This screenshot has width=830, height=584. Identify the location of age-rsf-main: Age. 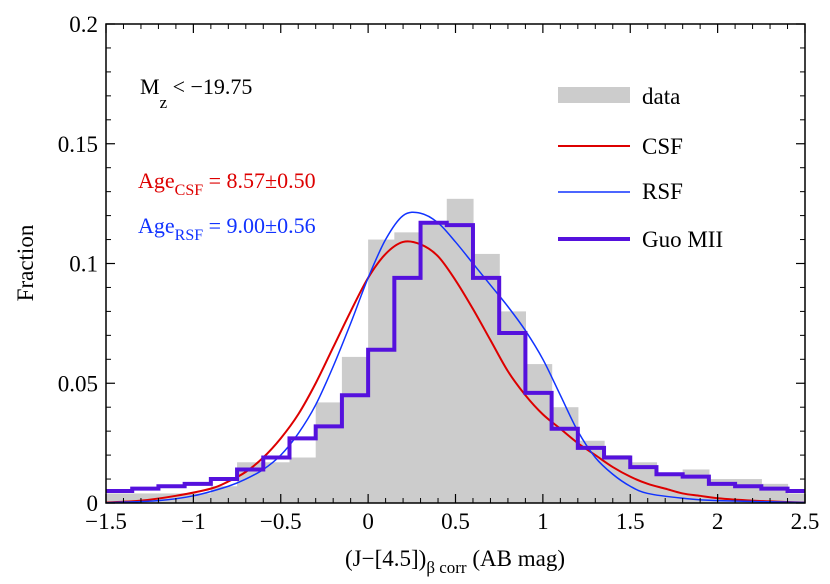
(156, 225).